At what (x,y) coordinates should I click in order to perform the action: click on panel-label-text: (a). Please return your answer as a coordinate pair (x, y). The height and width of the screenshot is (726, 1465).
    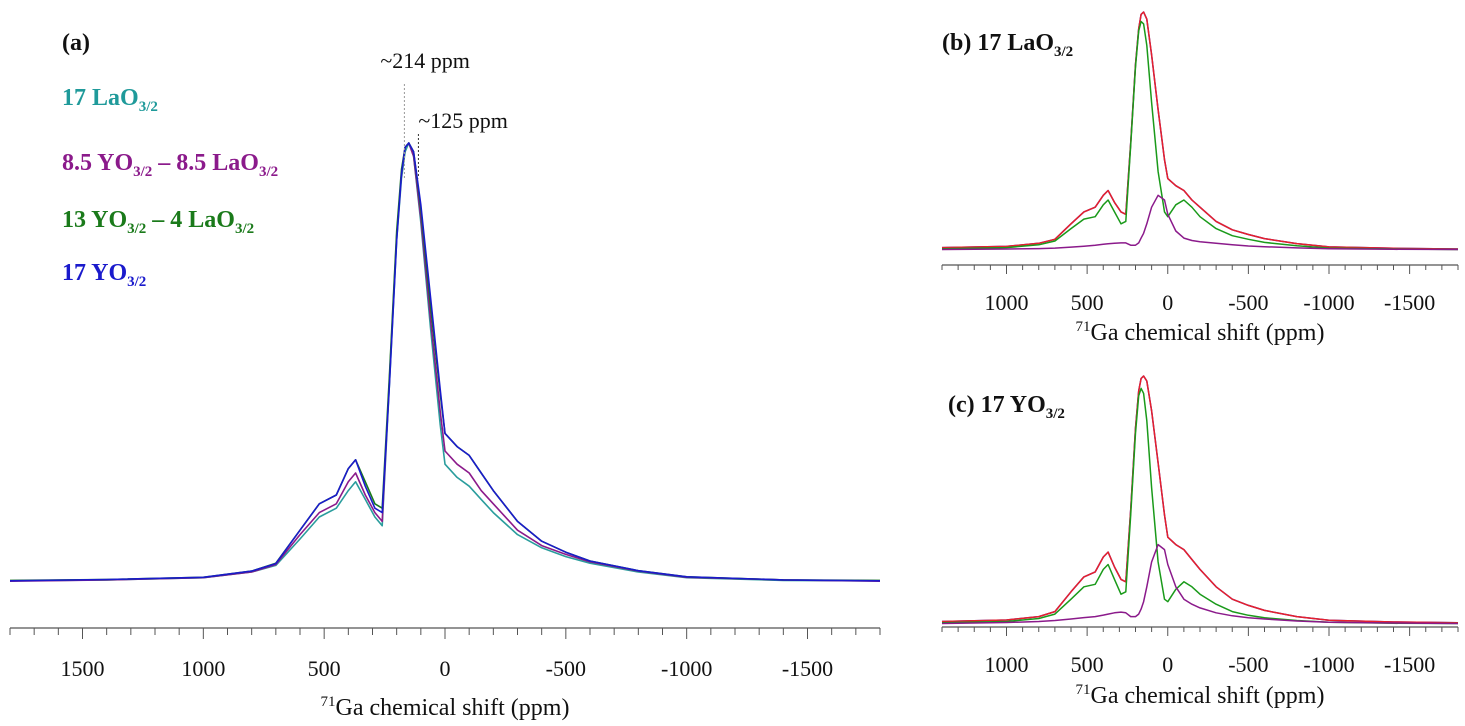
    Looking at the image, I should click on (76, 43).